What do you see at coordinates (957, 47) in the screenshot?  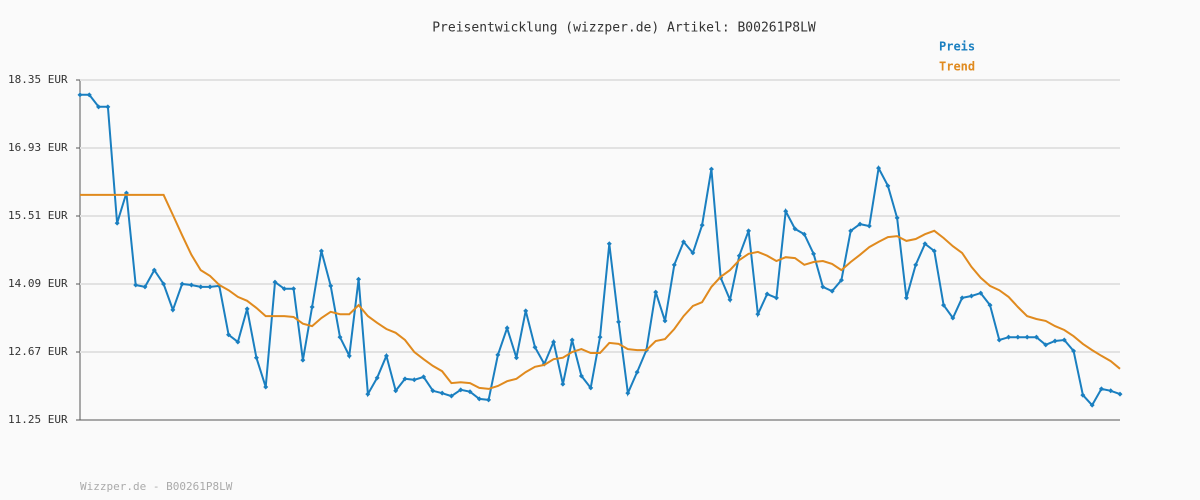 I see `legend-entry: Preis` at bounding box center [957, 47].